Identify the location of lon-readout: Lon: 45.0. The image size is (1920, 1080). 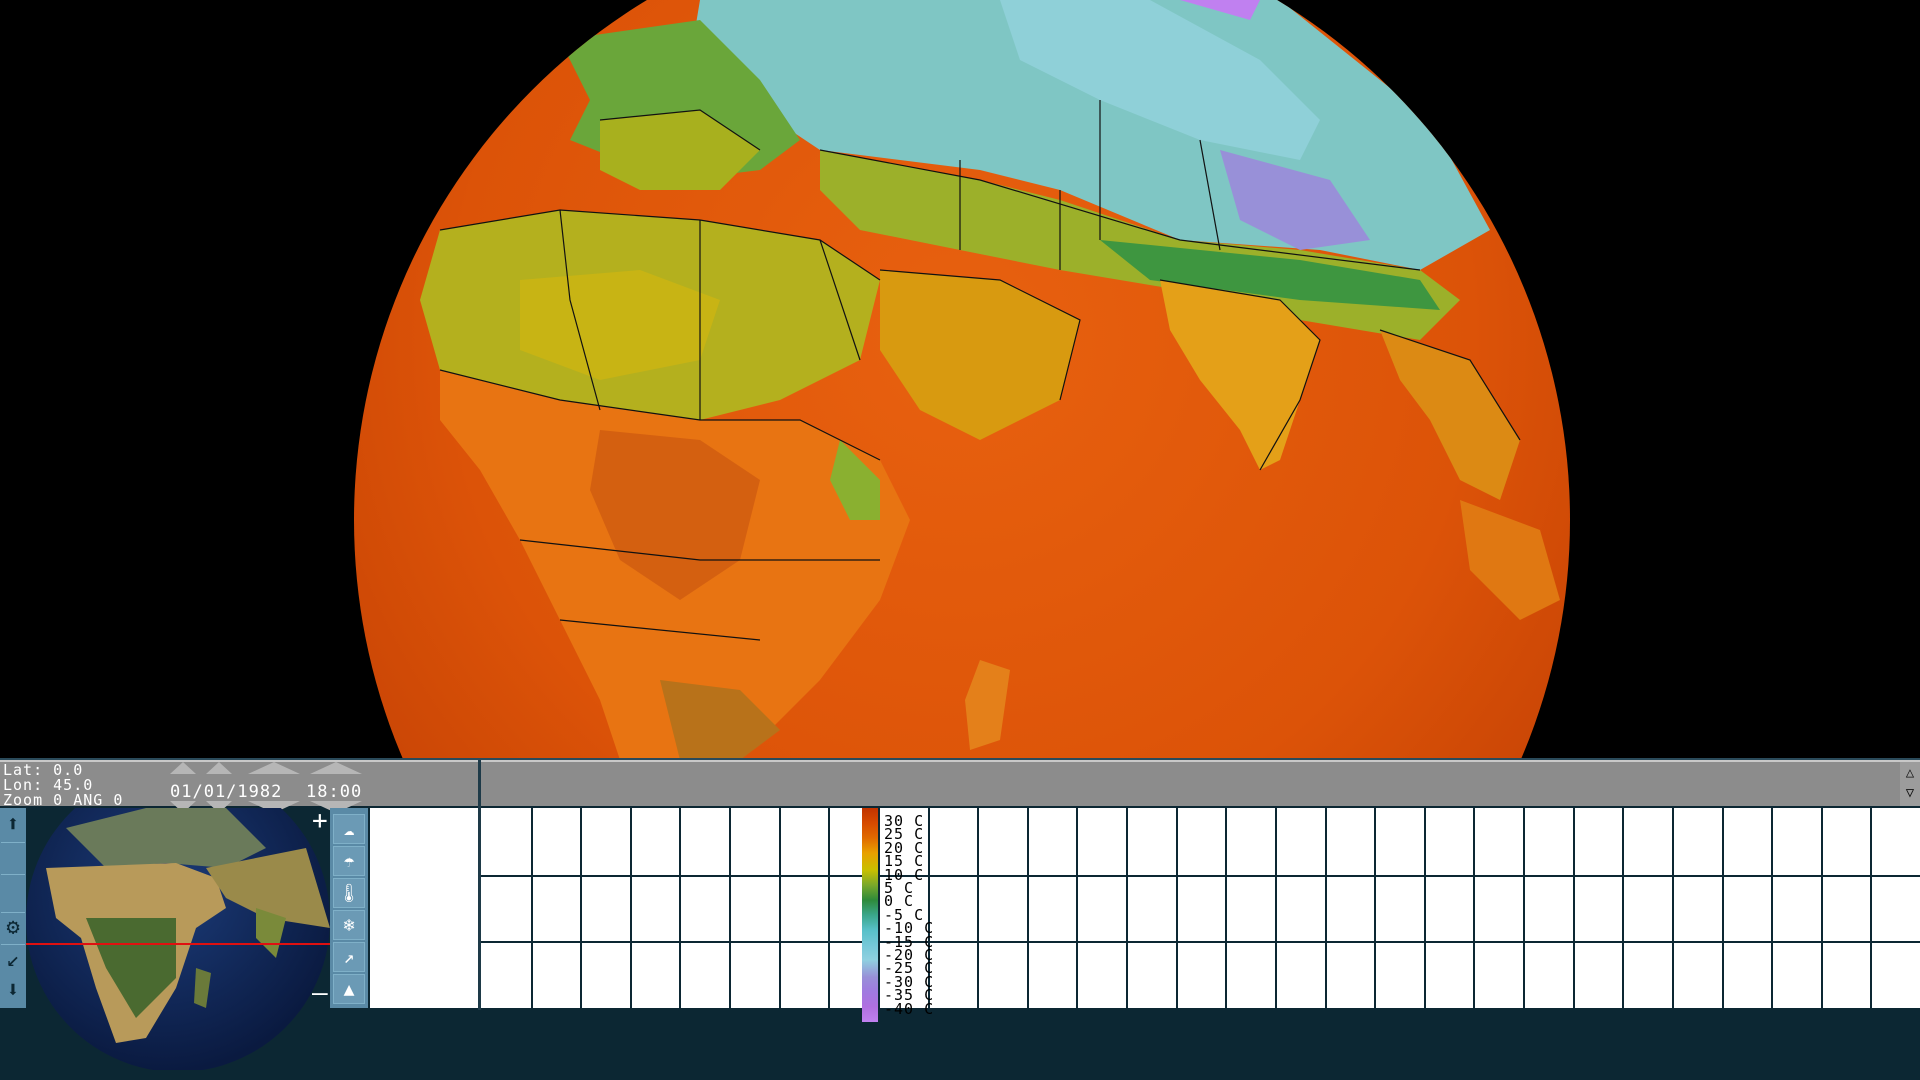
(48, 785).